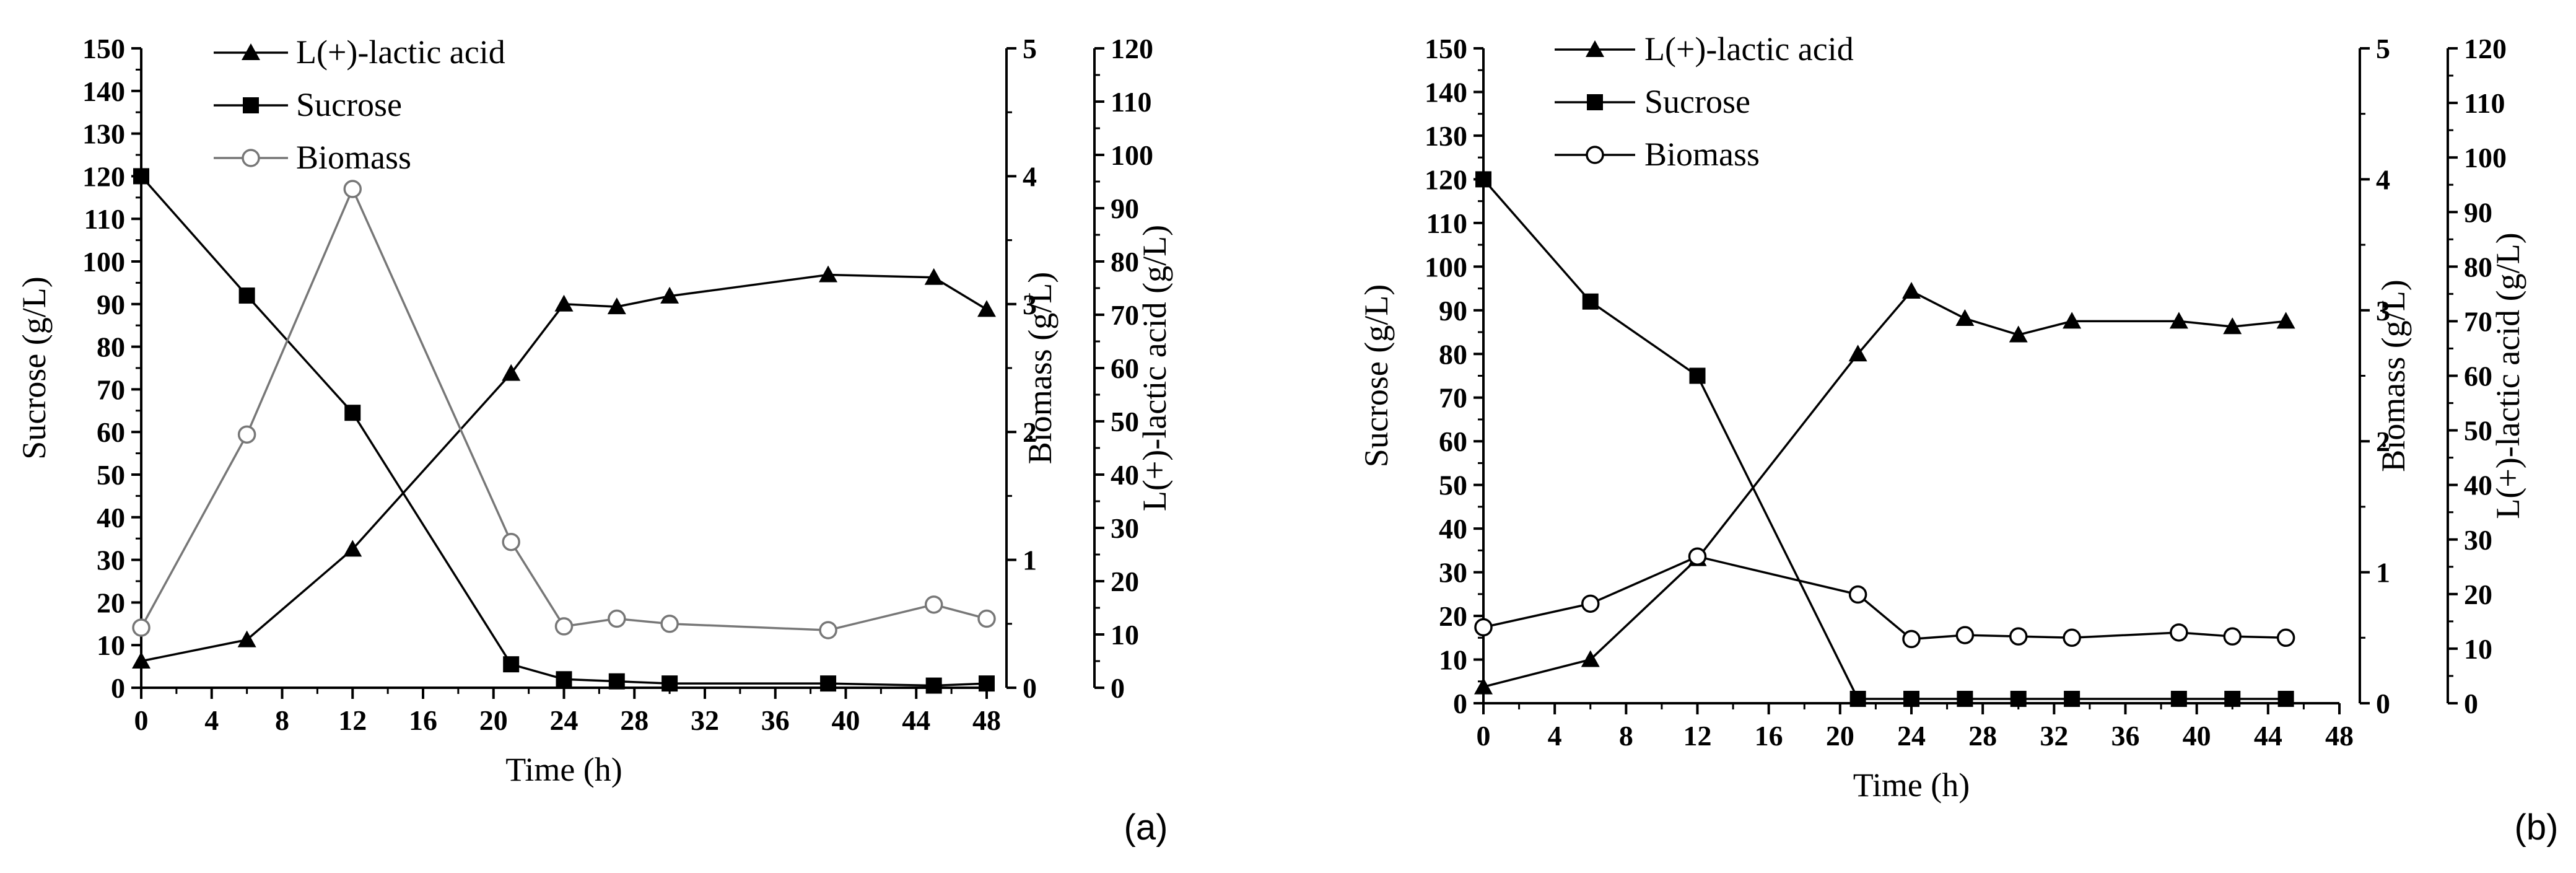  I want to click on sucrose-tick-label: 30, so click(1453, 573).